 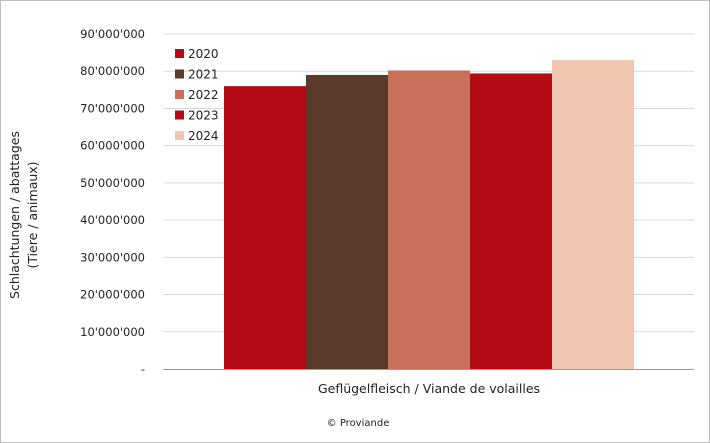 I want to click on legend-label: 2023, so click(x=203, y=116).